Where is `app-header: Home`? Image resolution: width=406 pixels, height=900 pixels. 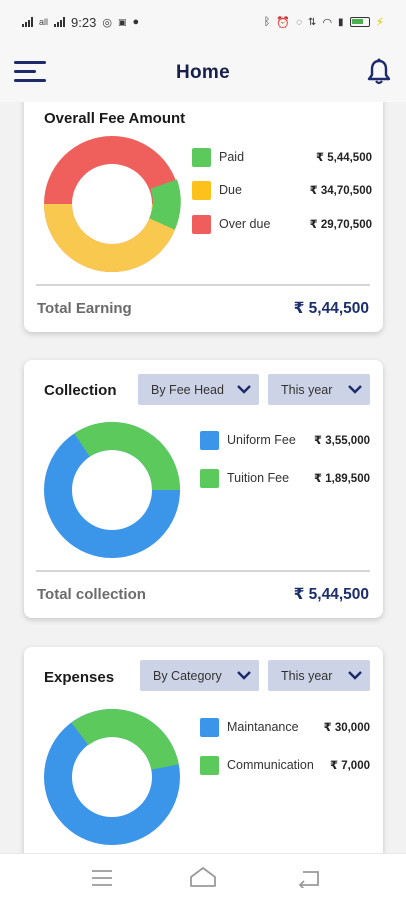
app-header: Home is located at coordinates (203, 73).